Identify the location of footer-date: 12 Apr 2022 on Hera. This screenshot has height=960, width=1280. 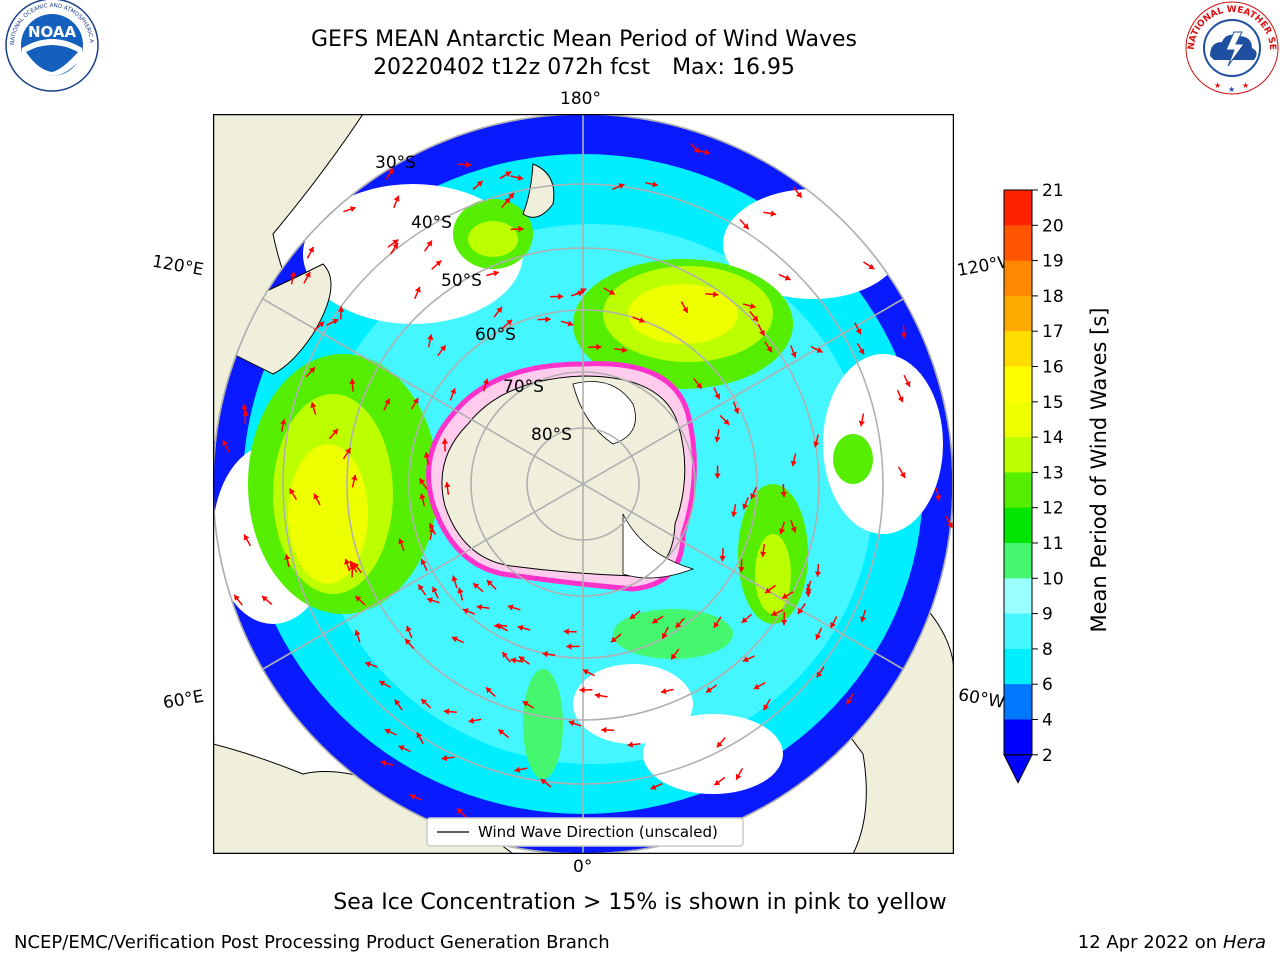
(1172, 942).